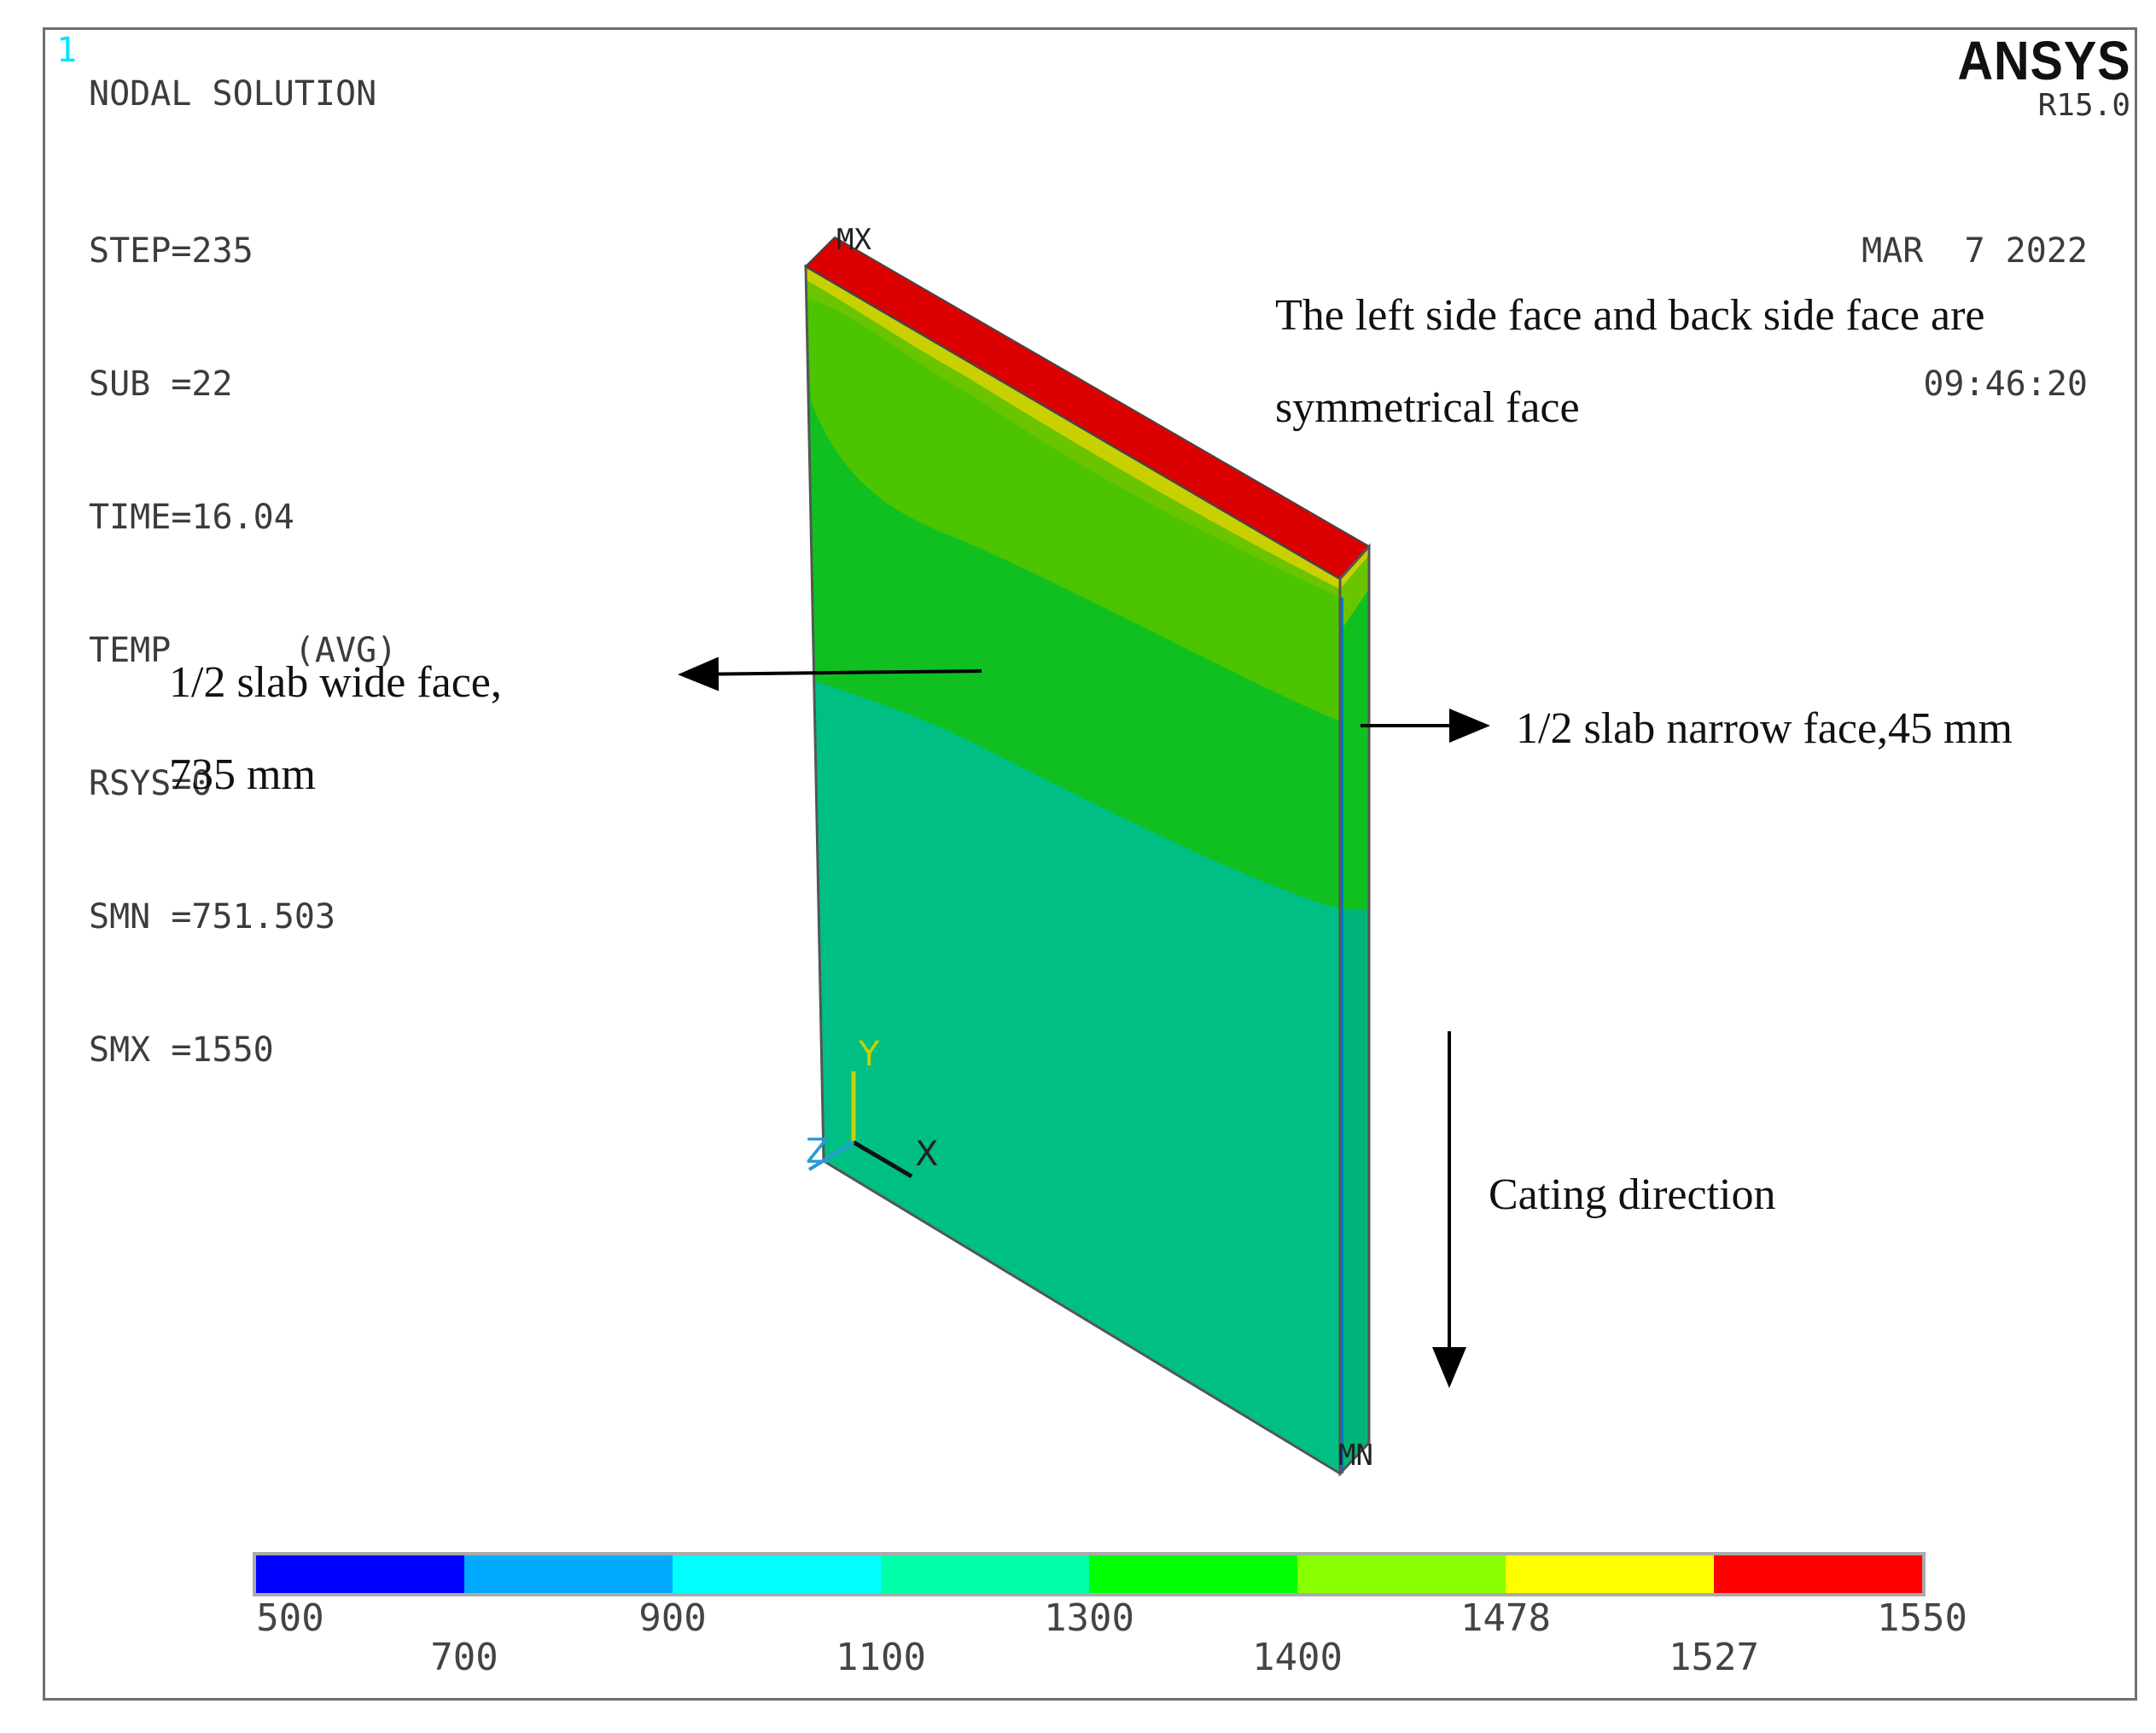  What do you see at coordinates (830, 673) in the screenshot?
I see `wide-face-arrow` at bounding box center [830, 673].